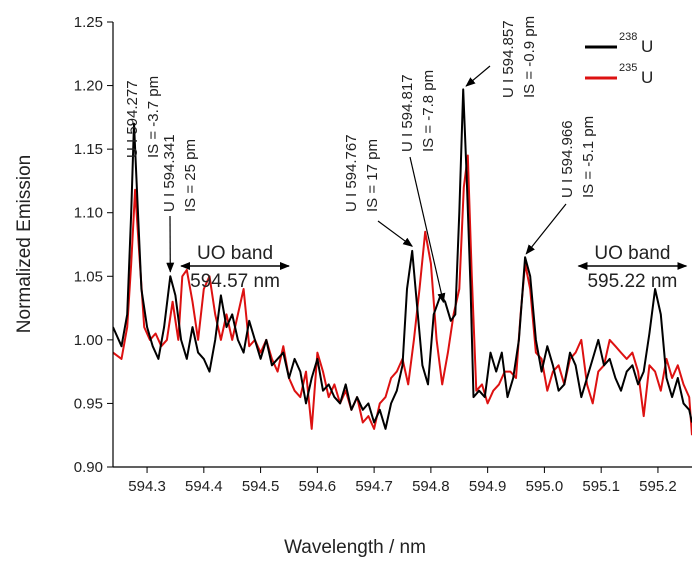 This screenshot has height=563, width=694. Describe the element at coordinates (601, 486) in the screenshot. I see `x-tick-label: 595.1` at that location.